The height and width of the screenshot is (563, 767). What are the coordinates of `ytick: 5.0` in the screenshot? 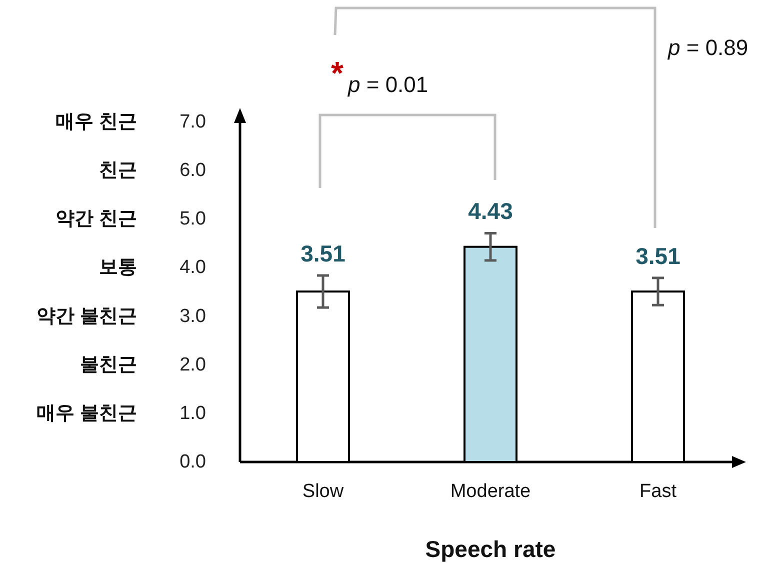 It's located at (193, 219).